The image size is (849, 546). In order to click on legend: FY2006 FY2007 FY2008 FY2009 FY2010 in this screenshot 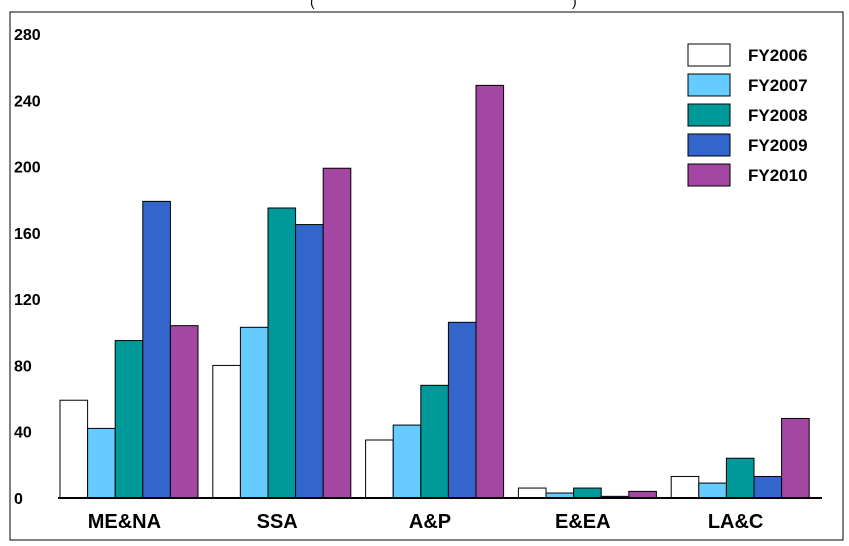, I will do `click(747, 115)`.